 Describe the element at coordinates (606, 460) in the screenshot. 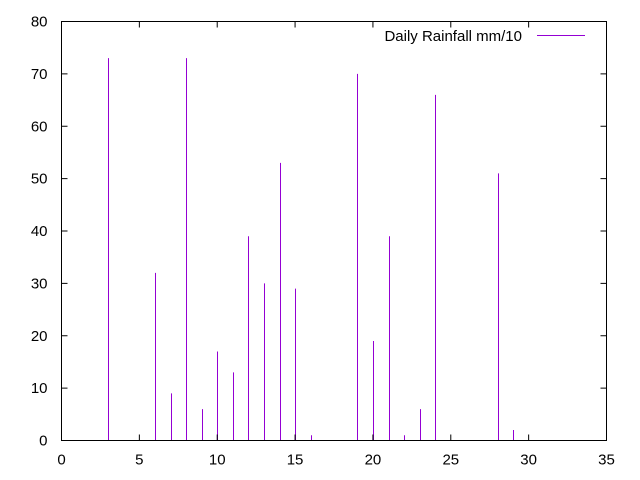

I see `x-tick-label: 35` at that location.